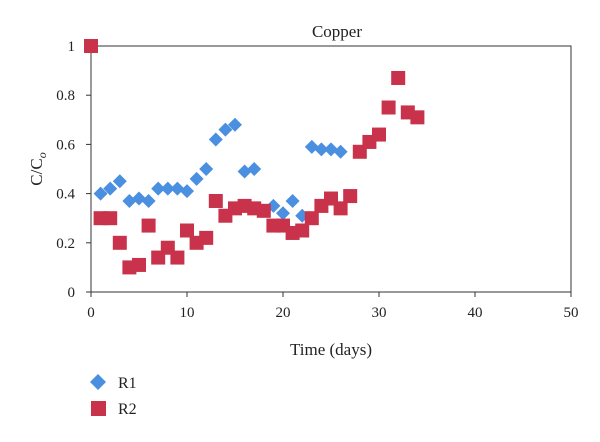 The width and height of the screenshot is (600, 442). I want to click on y-axis-title: C/Co, so click(38, 168).